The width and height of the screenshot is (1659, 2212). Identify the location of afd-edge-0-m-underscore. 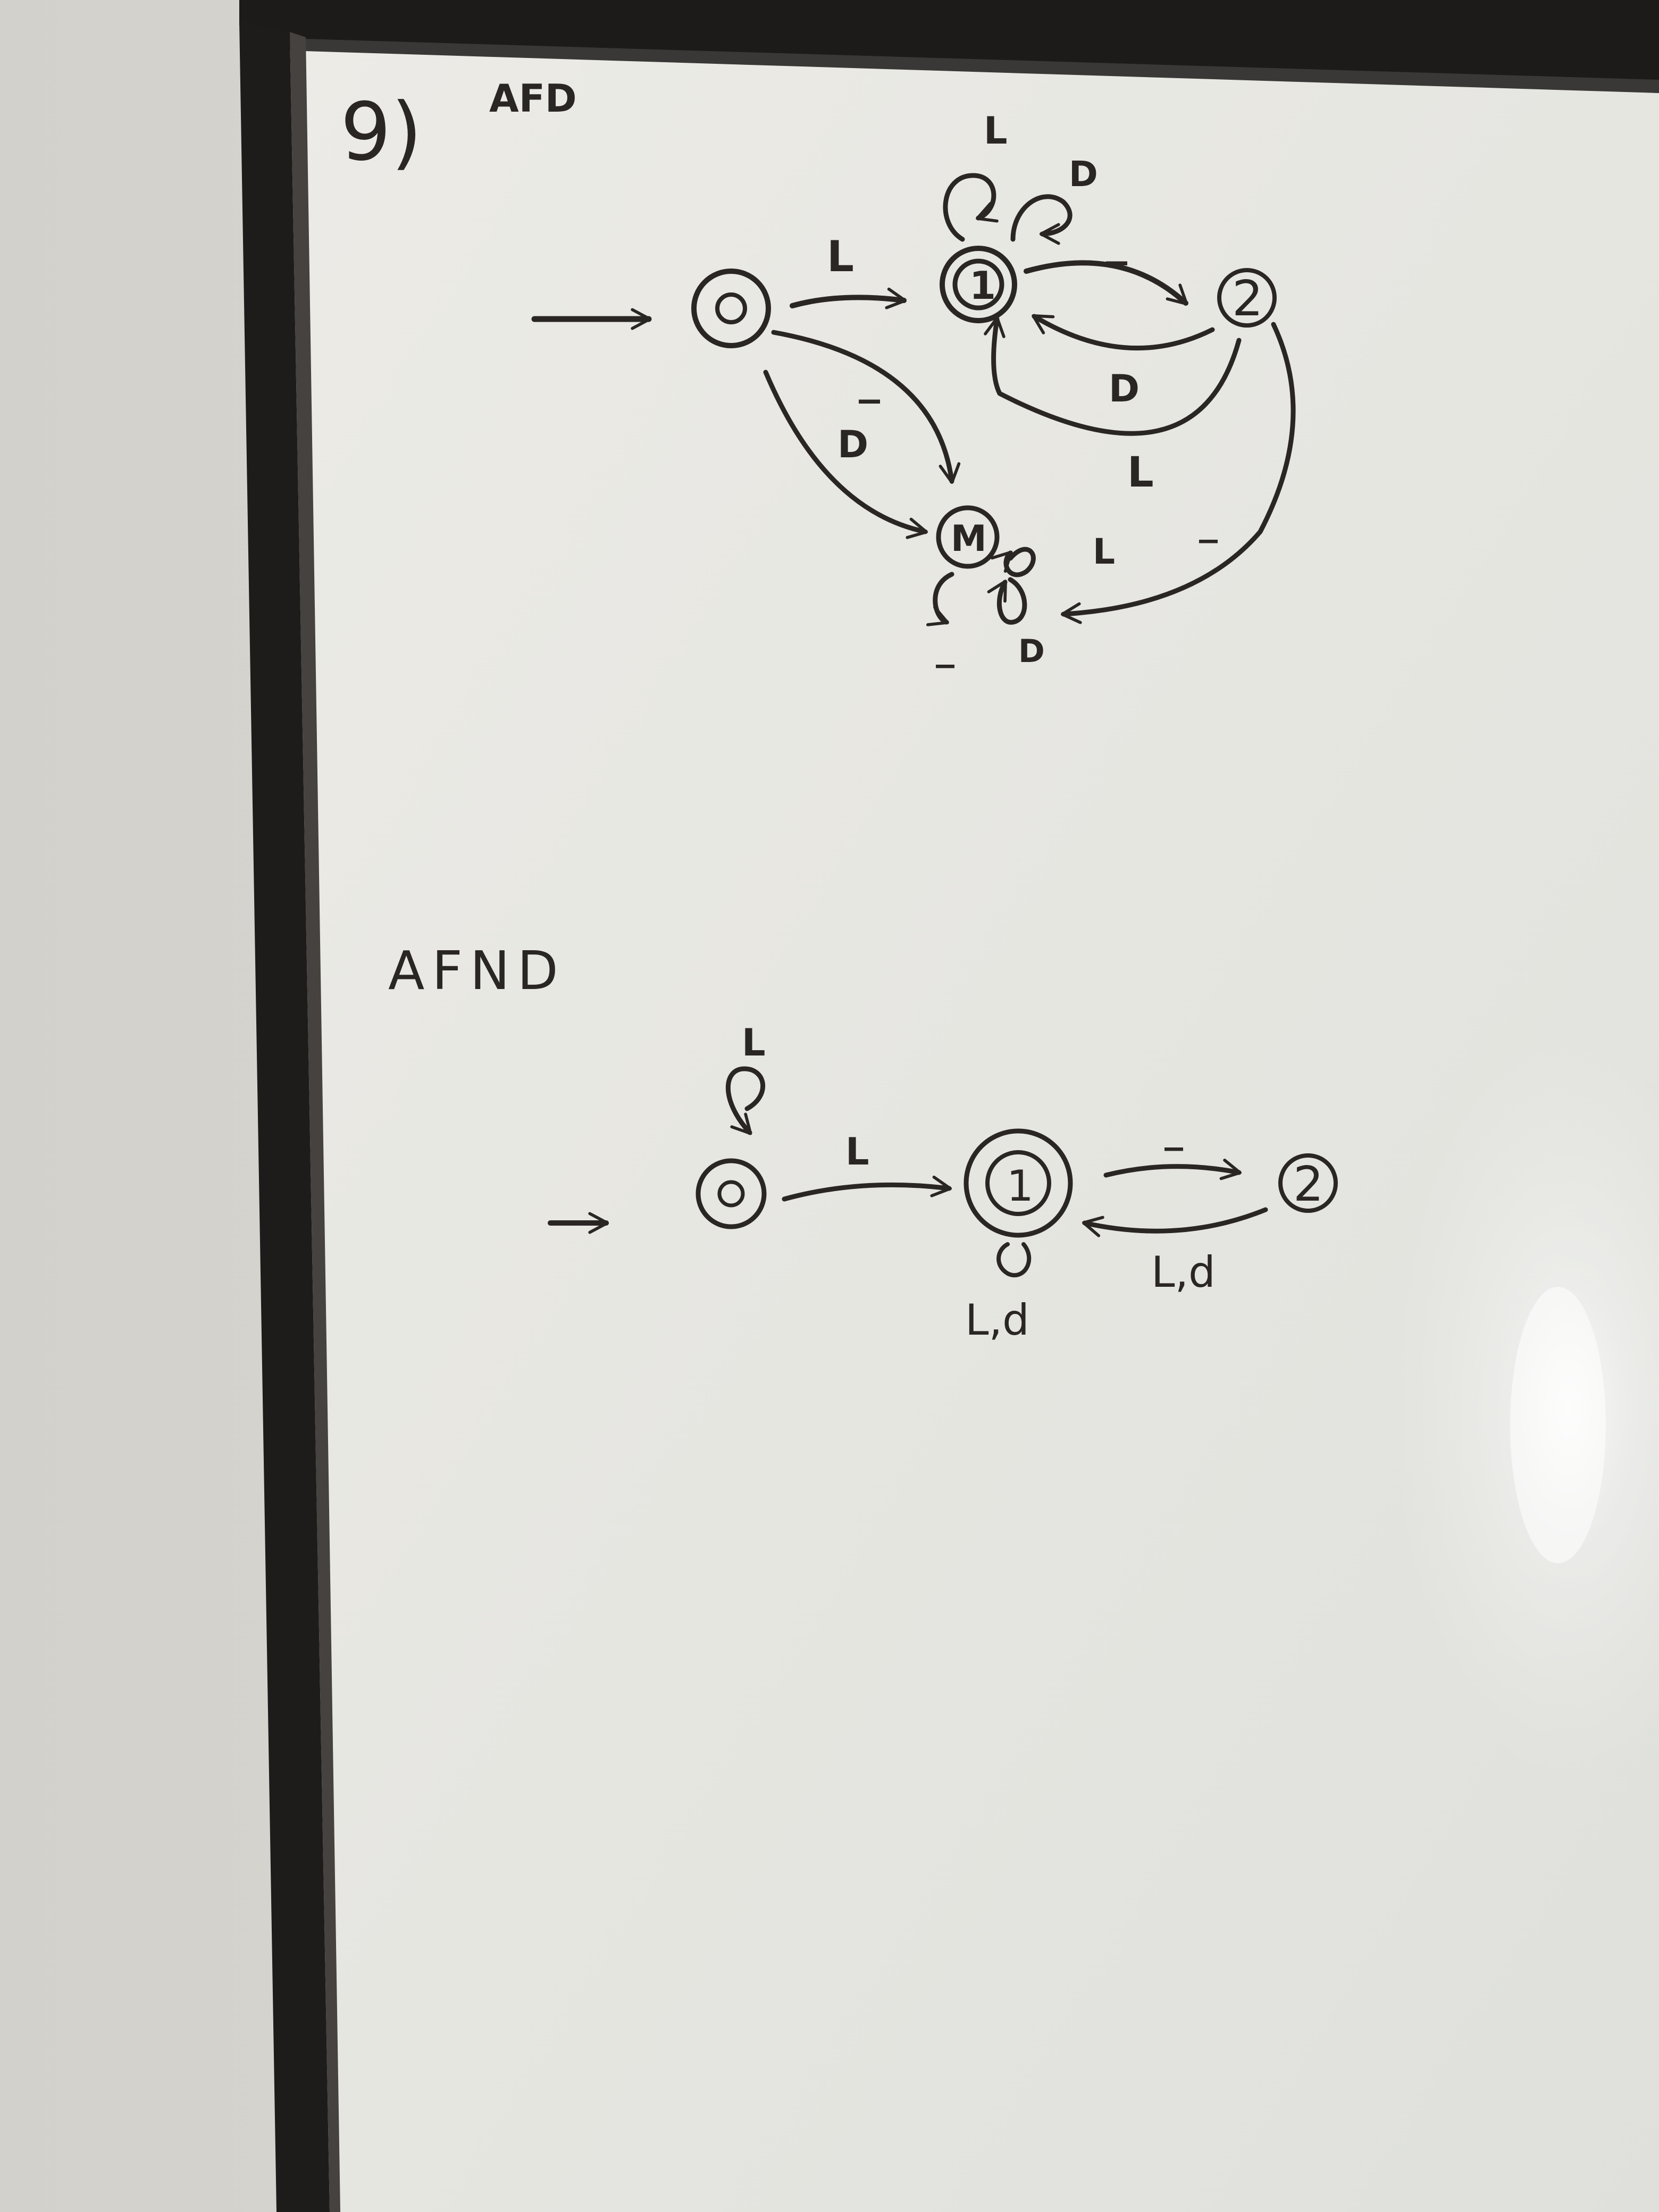
(866, 407).